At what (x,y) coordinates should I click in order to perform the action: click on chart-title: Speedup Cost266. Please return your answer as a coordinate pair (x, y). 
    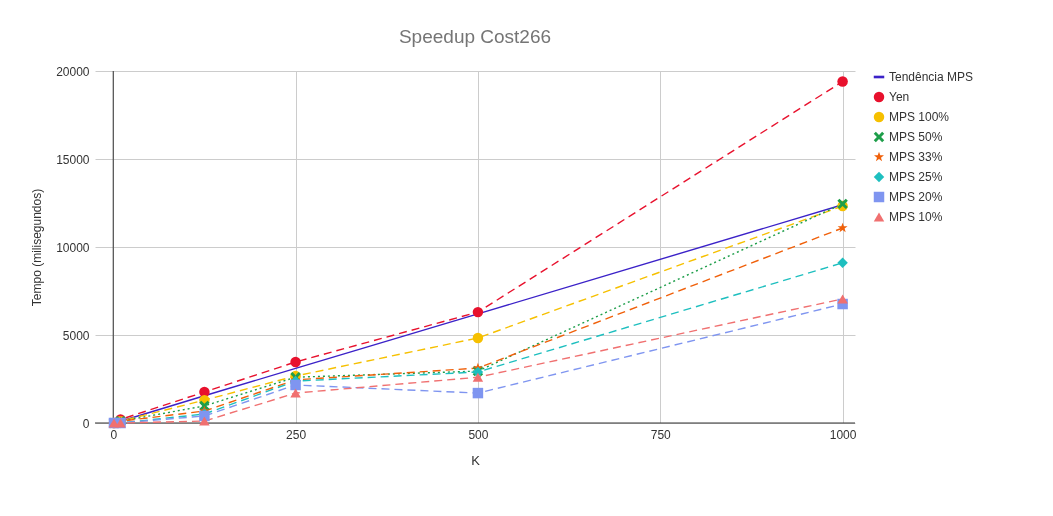
    Looking at the image, I should click on (475, 36).